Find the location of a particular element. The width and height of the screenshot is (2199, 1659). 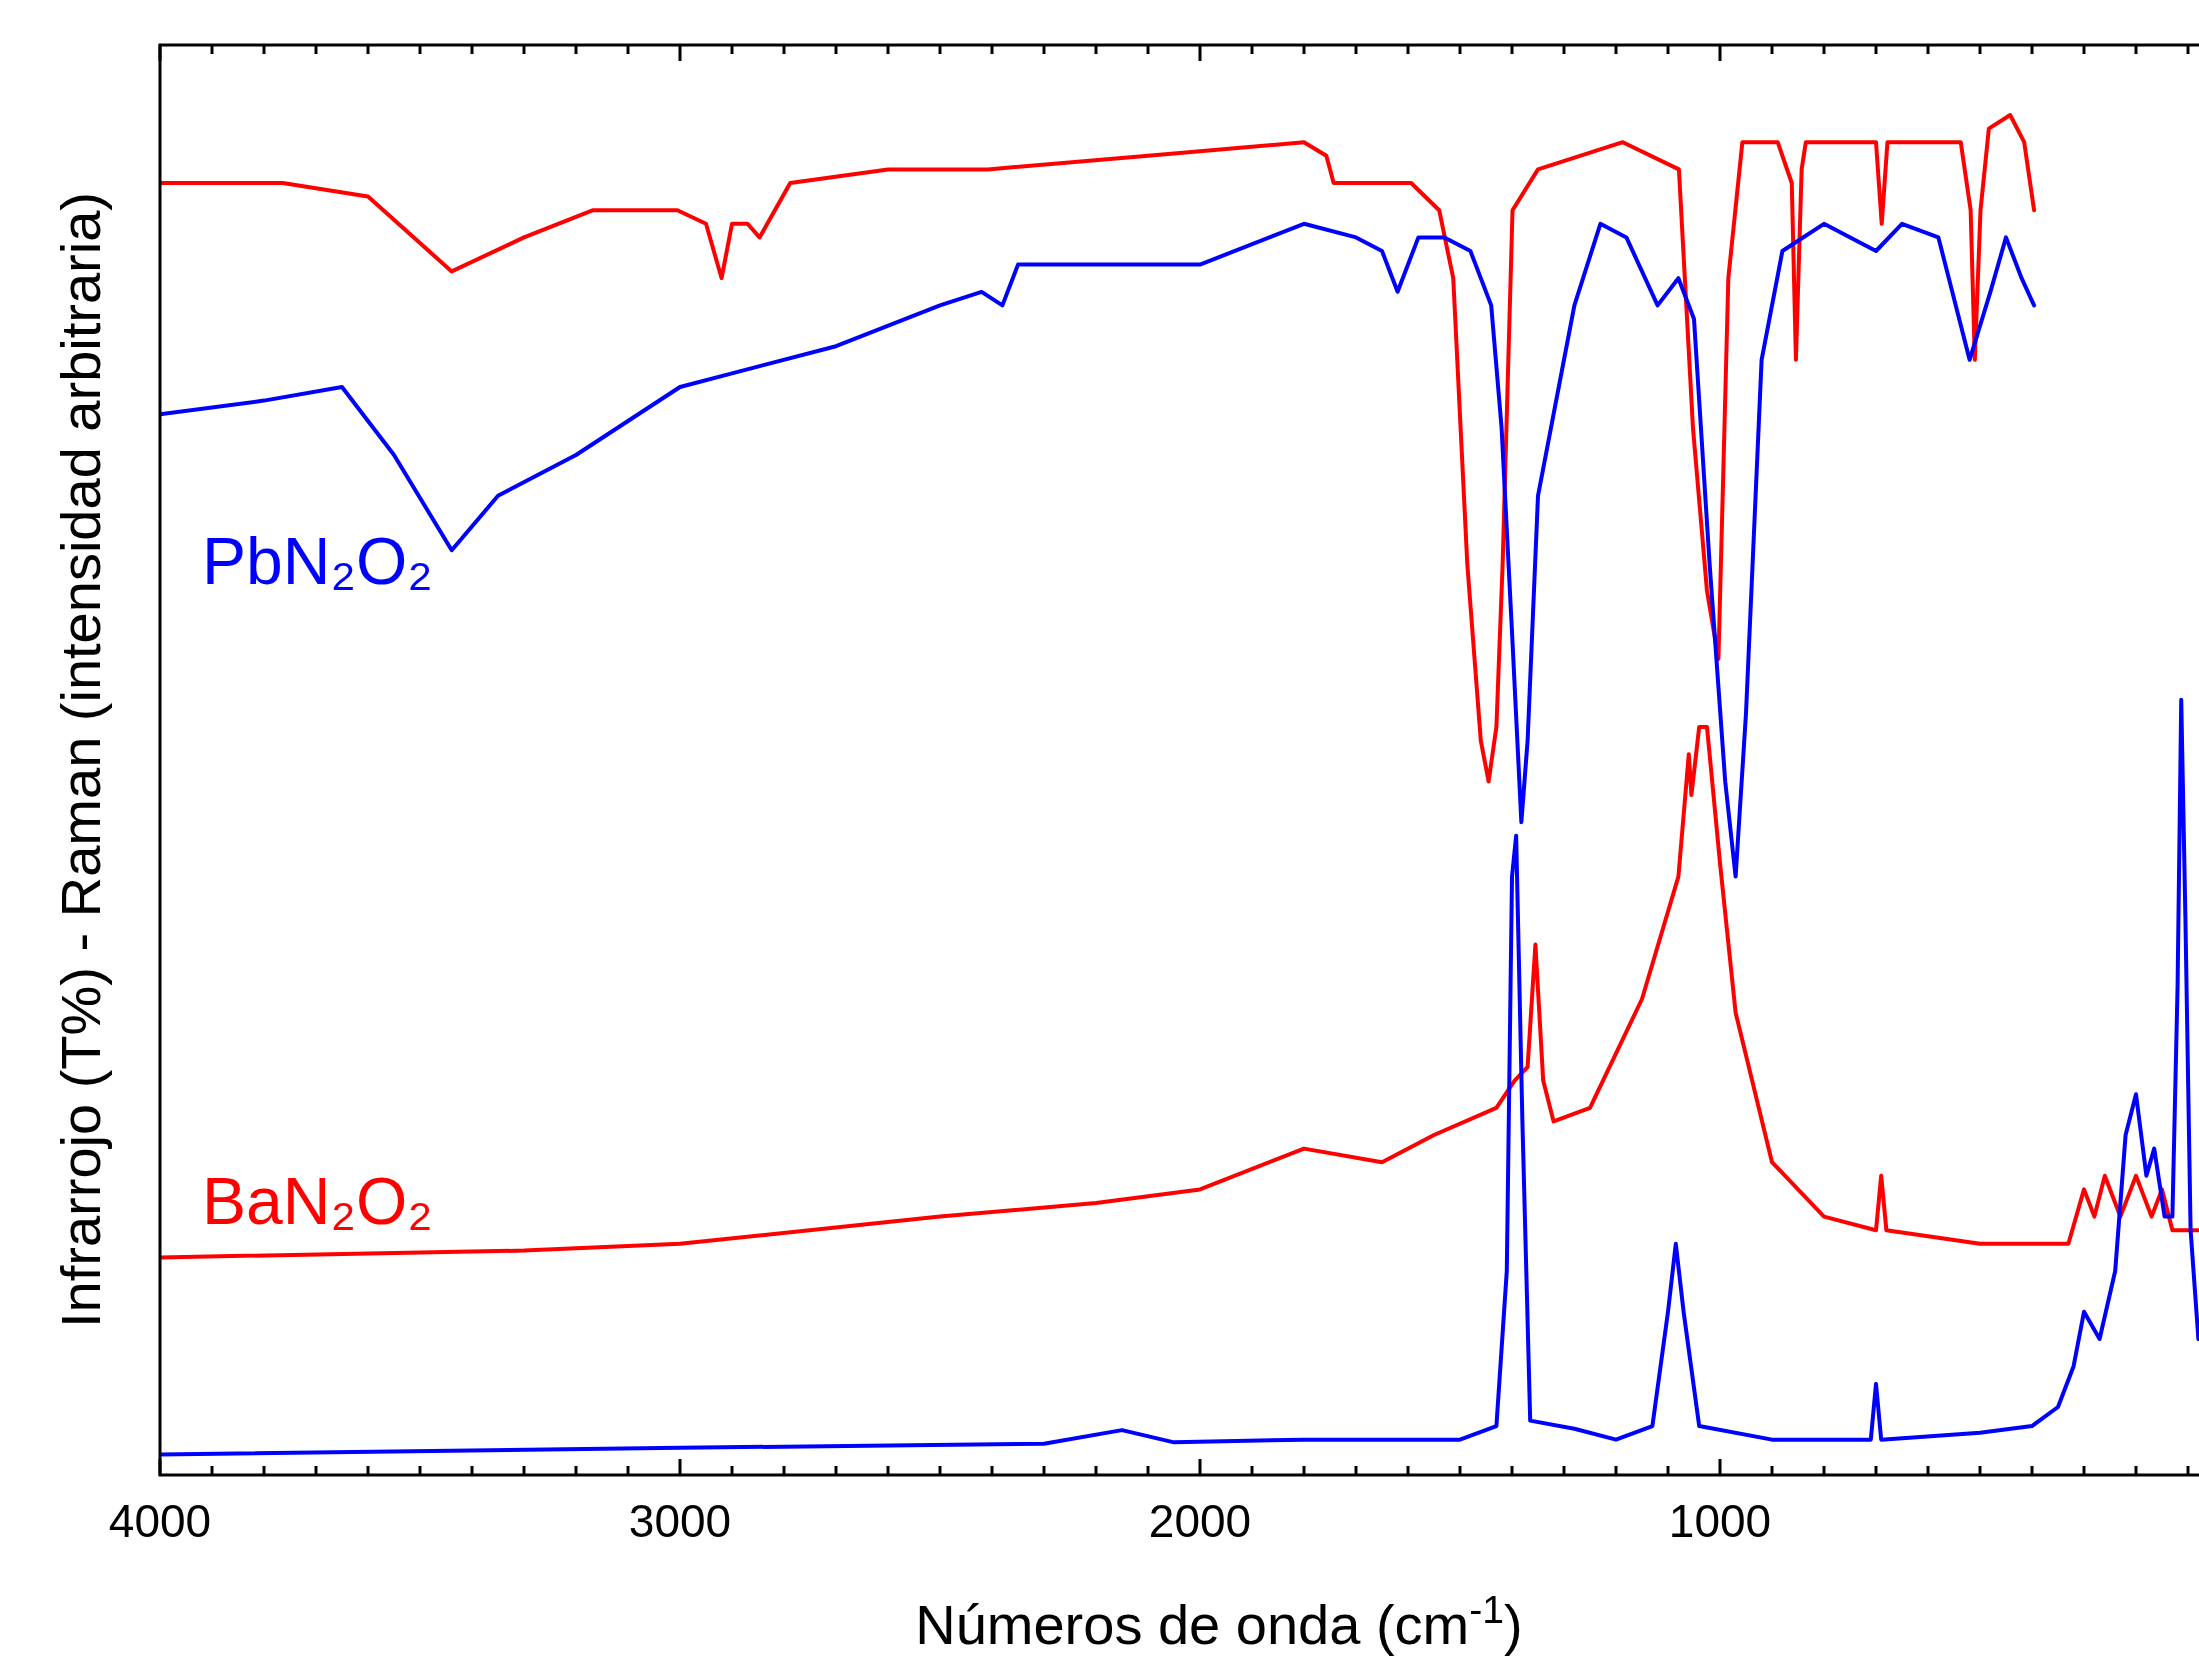

series-label: BaN₂O₂ is located at coordinates (317, 1201).